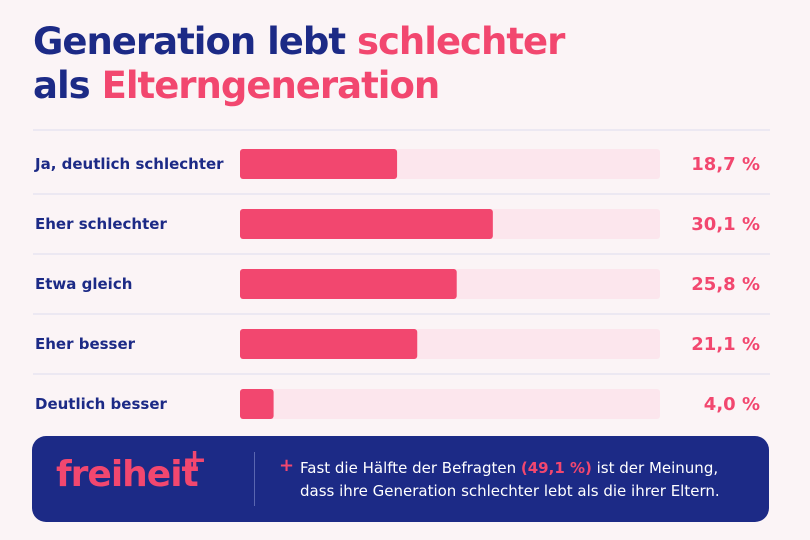 The image size is (810, 540). What do you see at coordinates (725, 284) in the screenshot?
I see `value-label: 25,8 %` at bounding box center [725, 284].